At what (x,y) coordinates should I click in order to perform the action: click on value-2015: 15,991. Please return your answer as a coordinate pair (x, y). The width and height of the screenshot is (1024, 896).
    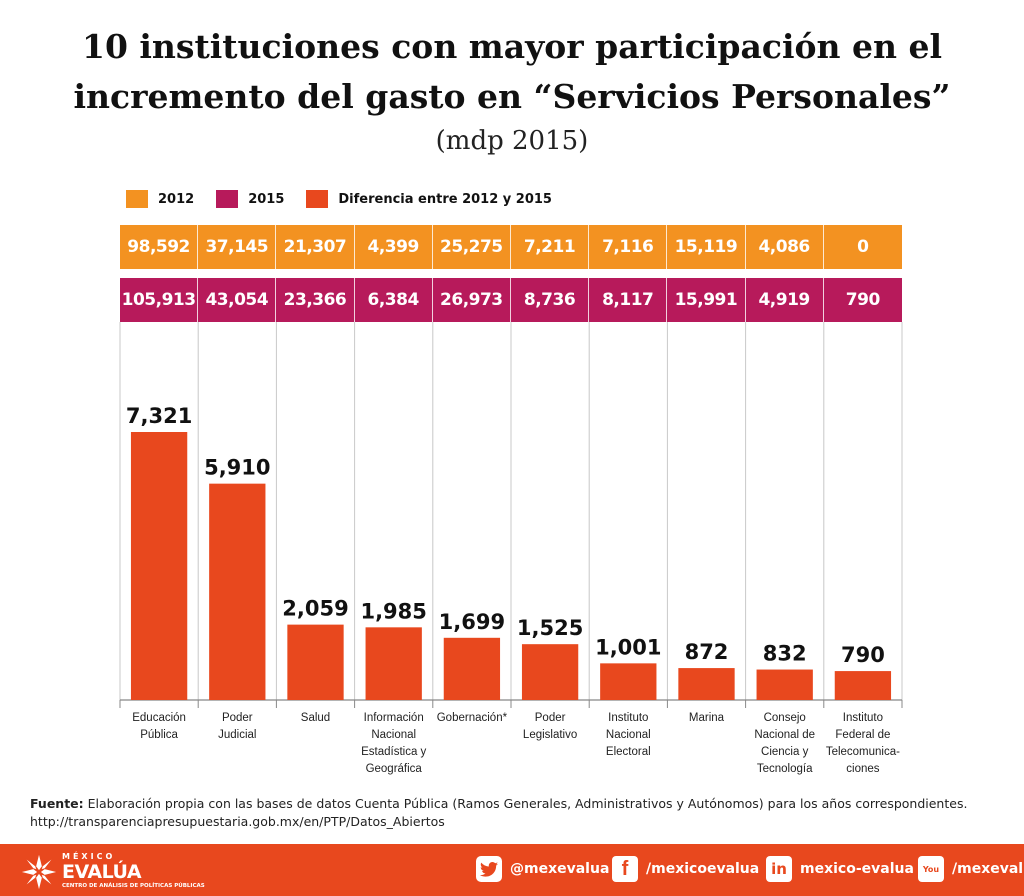
    Looking at the image, I should click on (706, 300).